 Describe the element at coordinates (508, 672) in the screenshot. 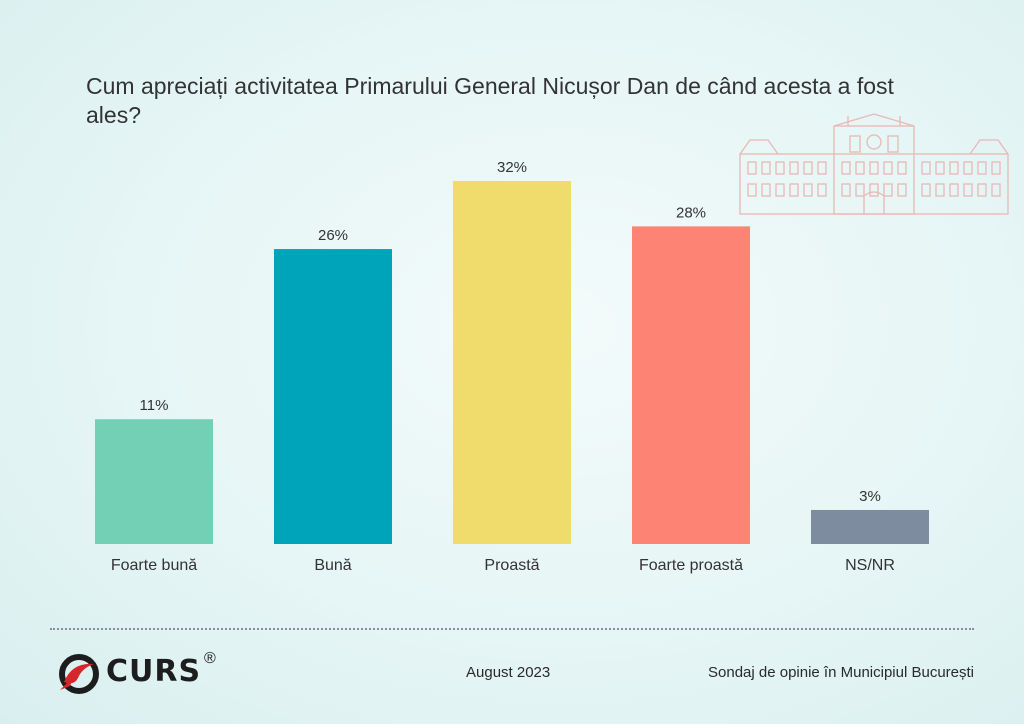

I see `survey-date: August 2023` at that location.